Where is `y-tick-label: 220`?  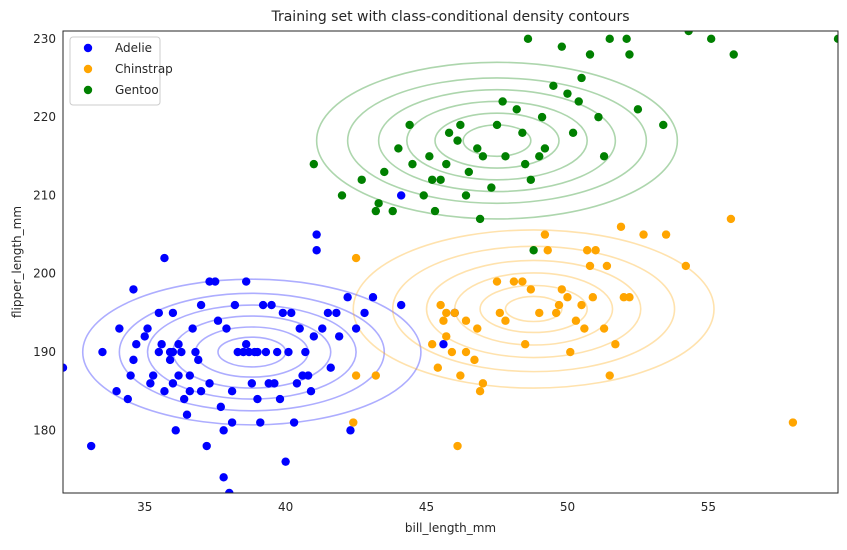
y-tick-label: 220 is located at coordinates (44, 117).